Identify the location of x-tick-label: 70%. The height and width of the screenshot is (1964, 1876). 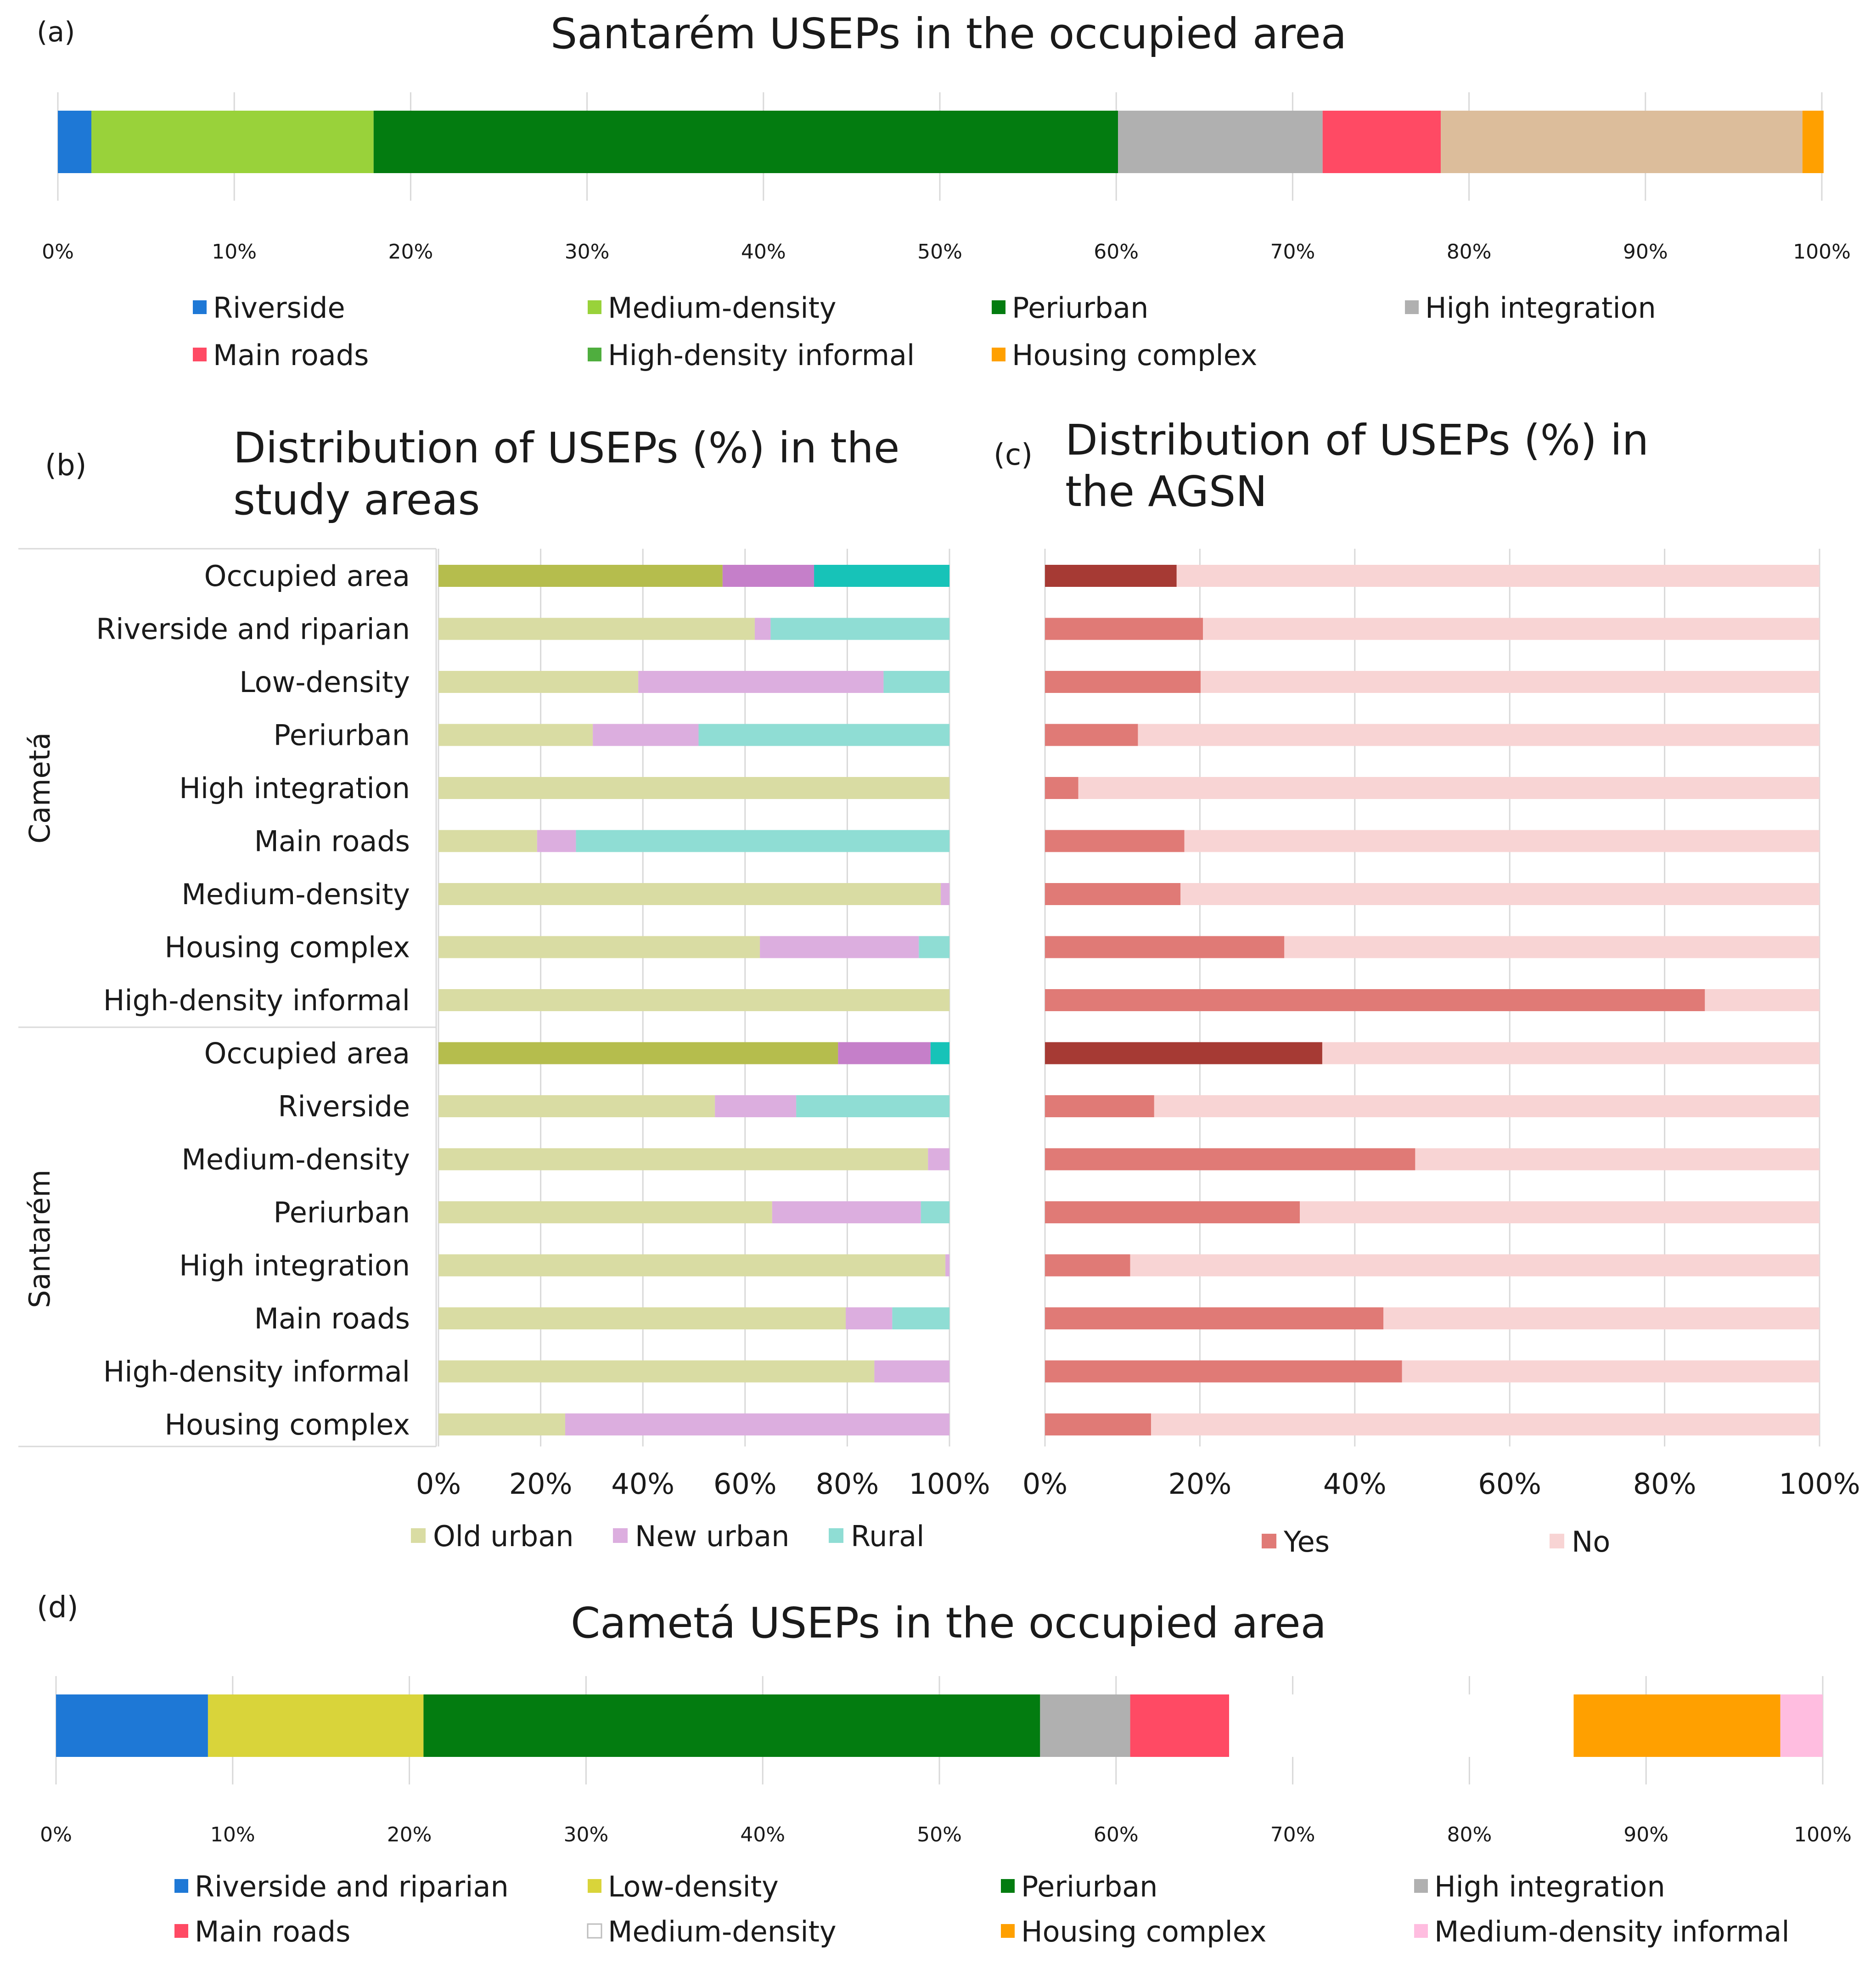
(1292, 1834).